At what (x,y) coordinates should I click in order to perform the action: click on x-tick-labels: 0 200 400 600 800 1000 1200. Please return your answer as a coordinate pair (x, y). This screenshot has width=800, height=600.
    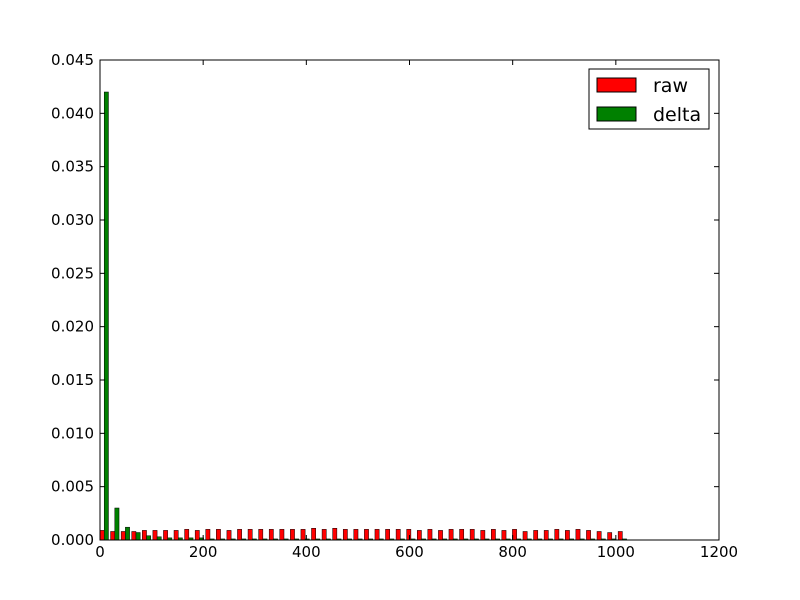
    Looking at the image, I should click on (416, 552).